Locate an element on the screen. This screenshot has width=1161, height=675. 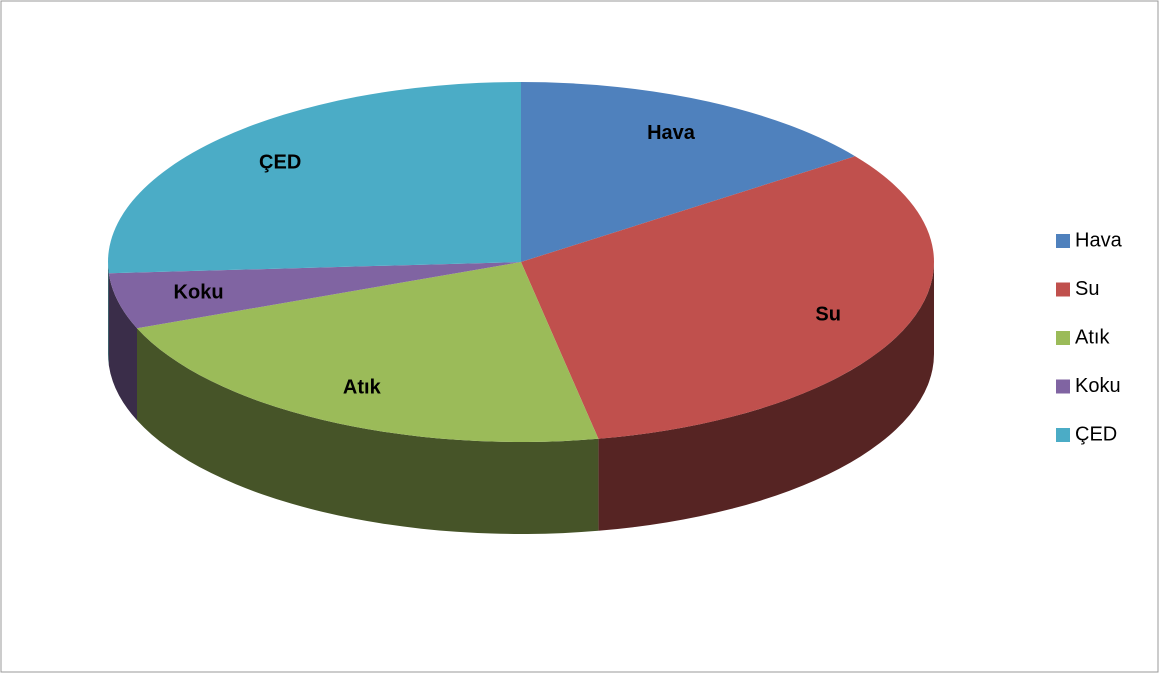
legend-label: Atık is located at coordinates (1092, 337).